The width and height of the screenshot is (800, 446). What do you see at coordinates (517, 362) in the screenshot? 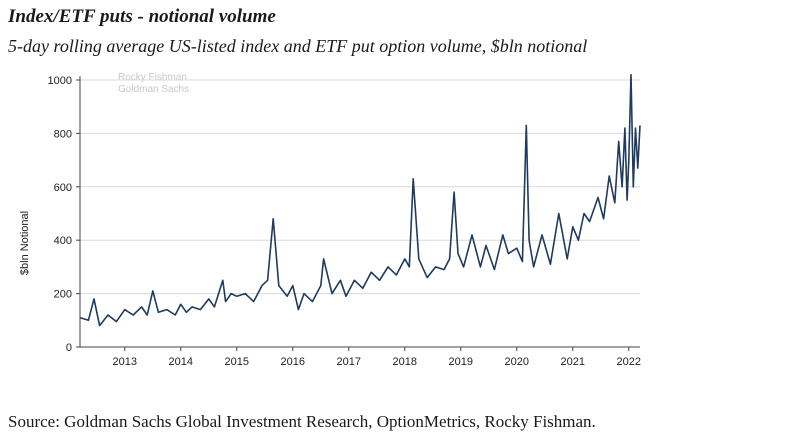
I see `x-tick-label: 2020` at bounding box center [517, 362].